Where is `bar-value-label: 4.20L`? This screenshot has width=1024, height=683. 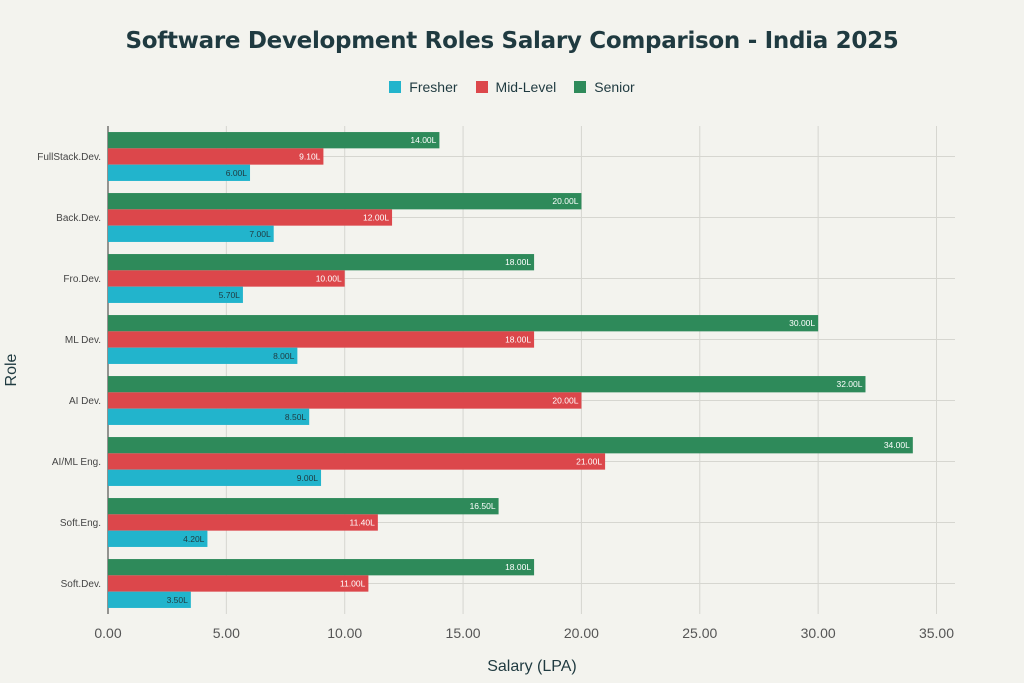 bar-value-label: 4.20L is located at coordinates (194, 539).